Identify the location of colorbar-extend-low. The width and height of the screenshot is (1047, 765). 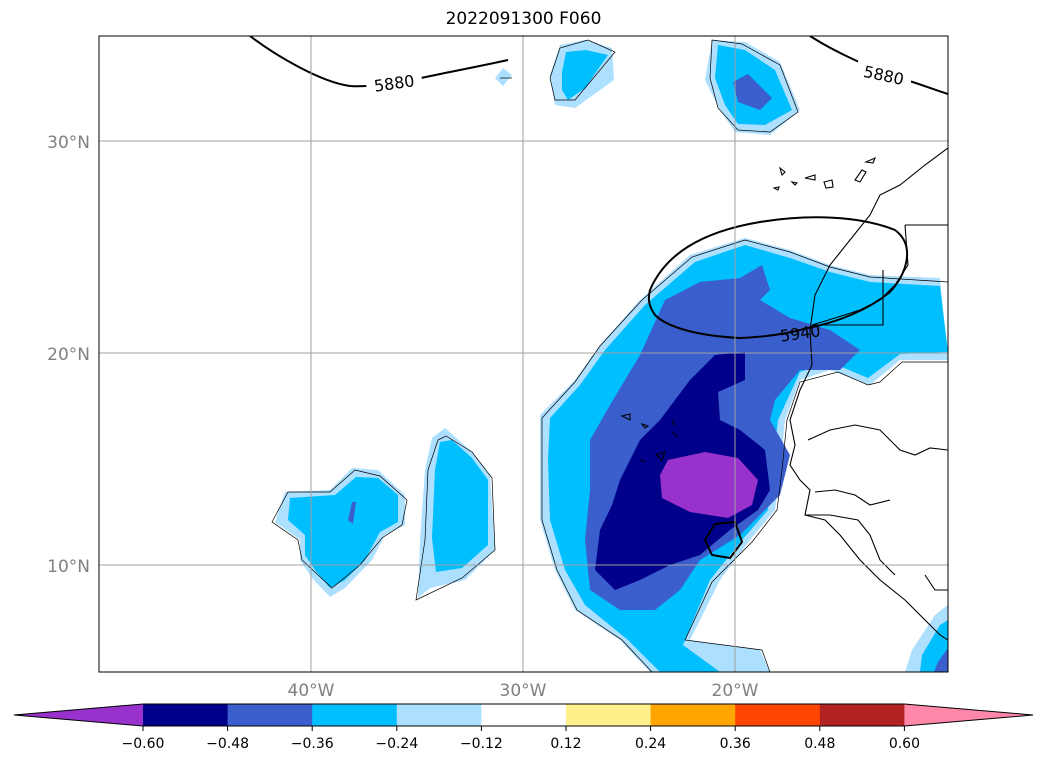
(78, 715).